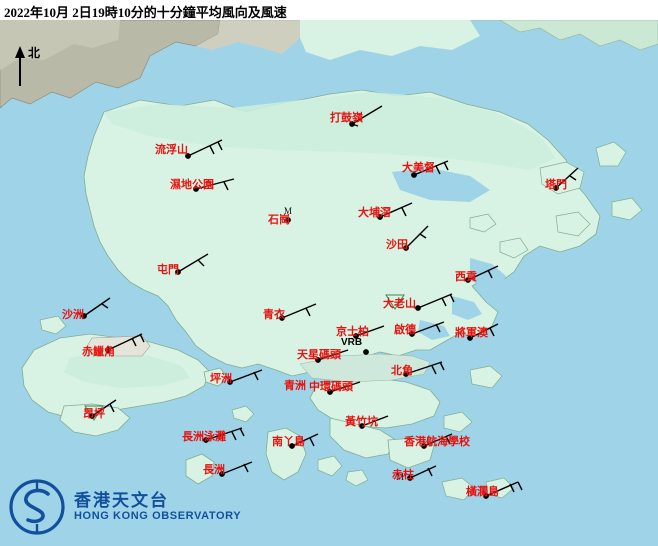 This screenshot has height=546, width=658. Describe the element at coordinates (482, 492) in the screenshot. I see `station-label-waglan-island: 橫瀾島` at that location.